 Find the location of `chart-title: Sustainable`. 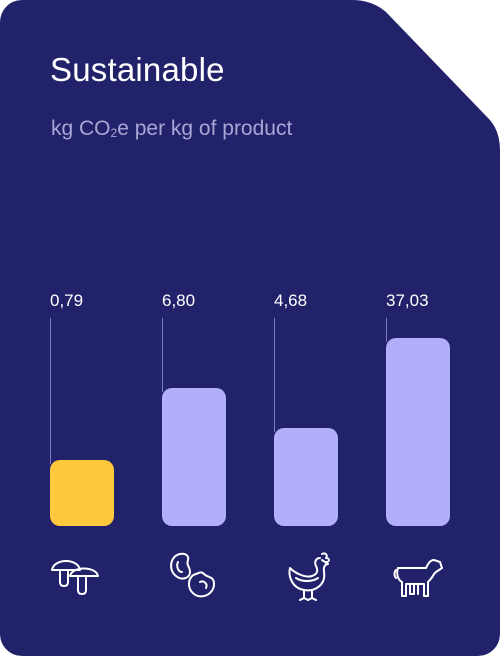

chart-title: Sustainable is located at coordinates (137, 69).